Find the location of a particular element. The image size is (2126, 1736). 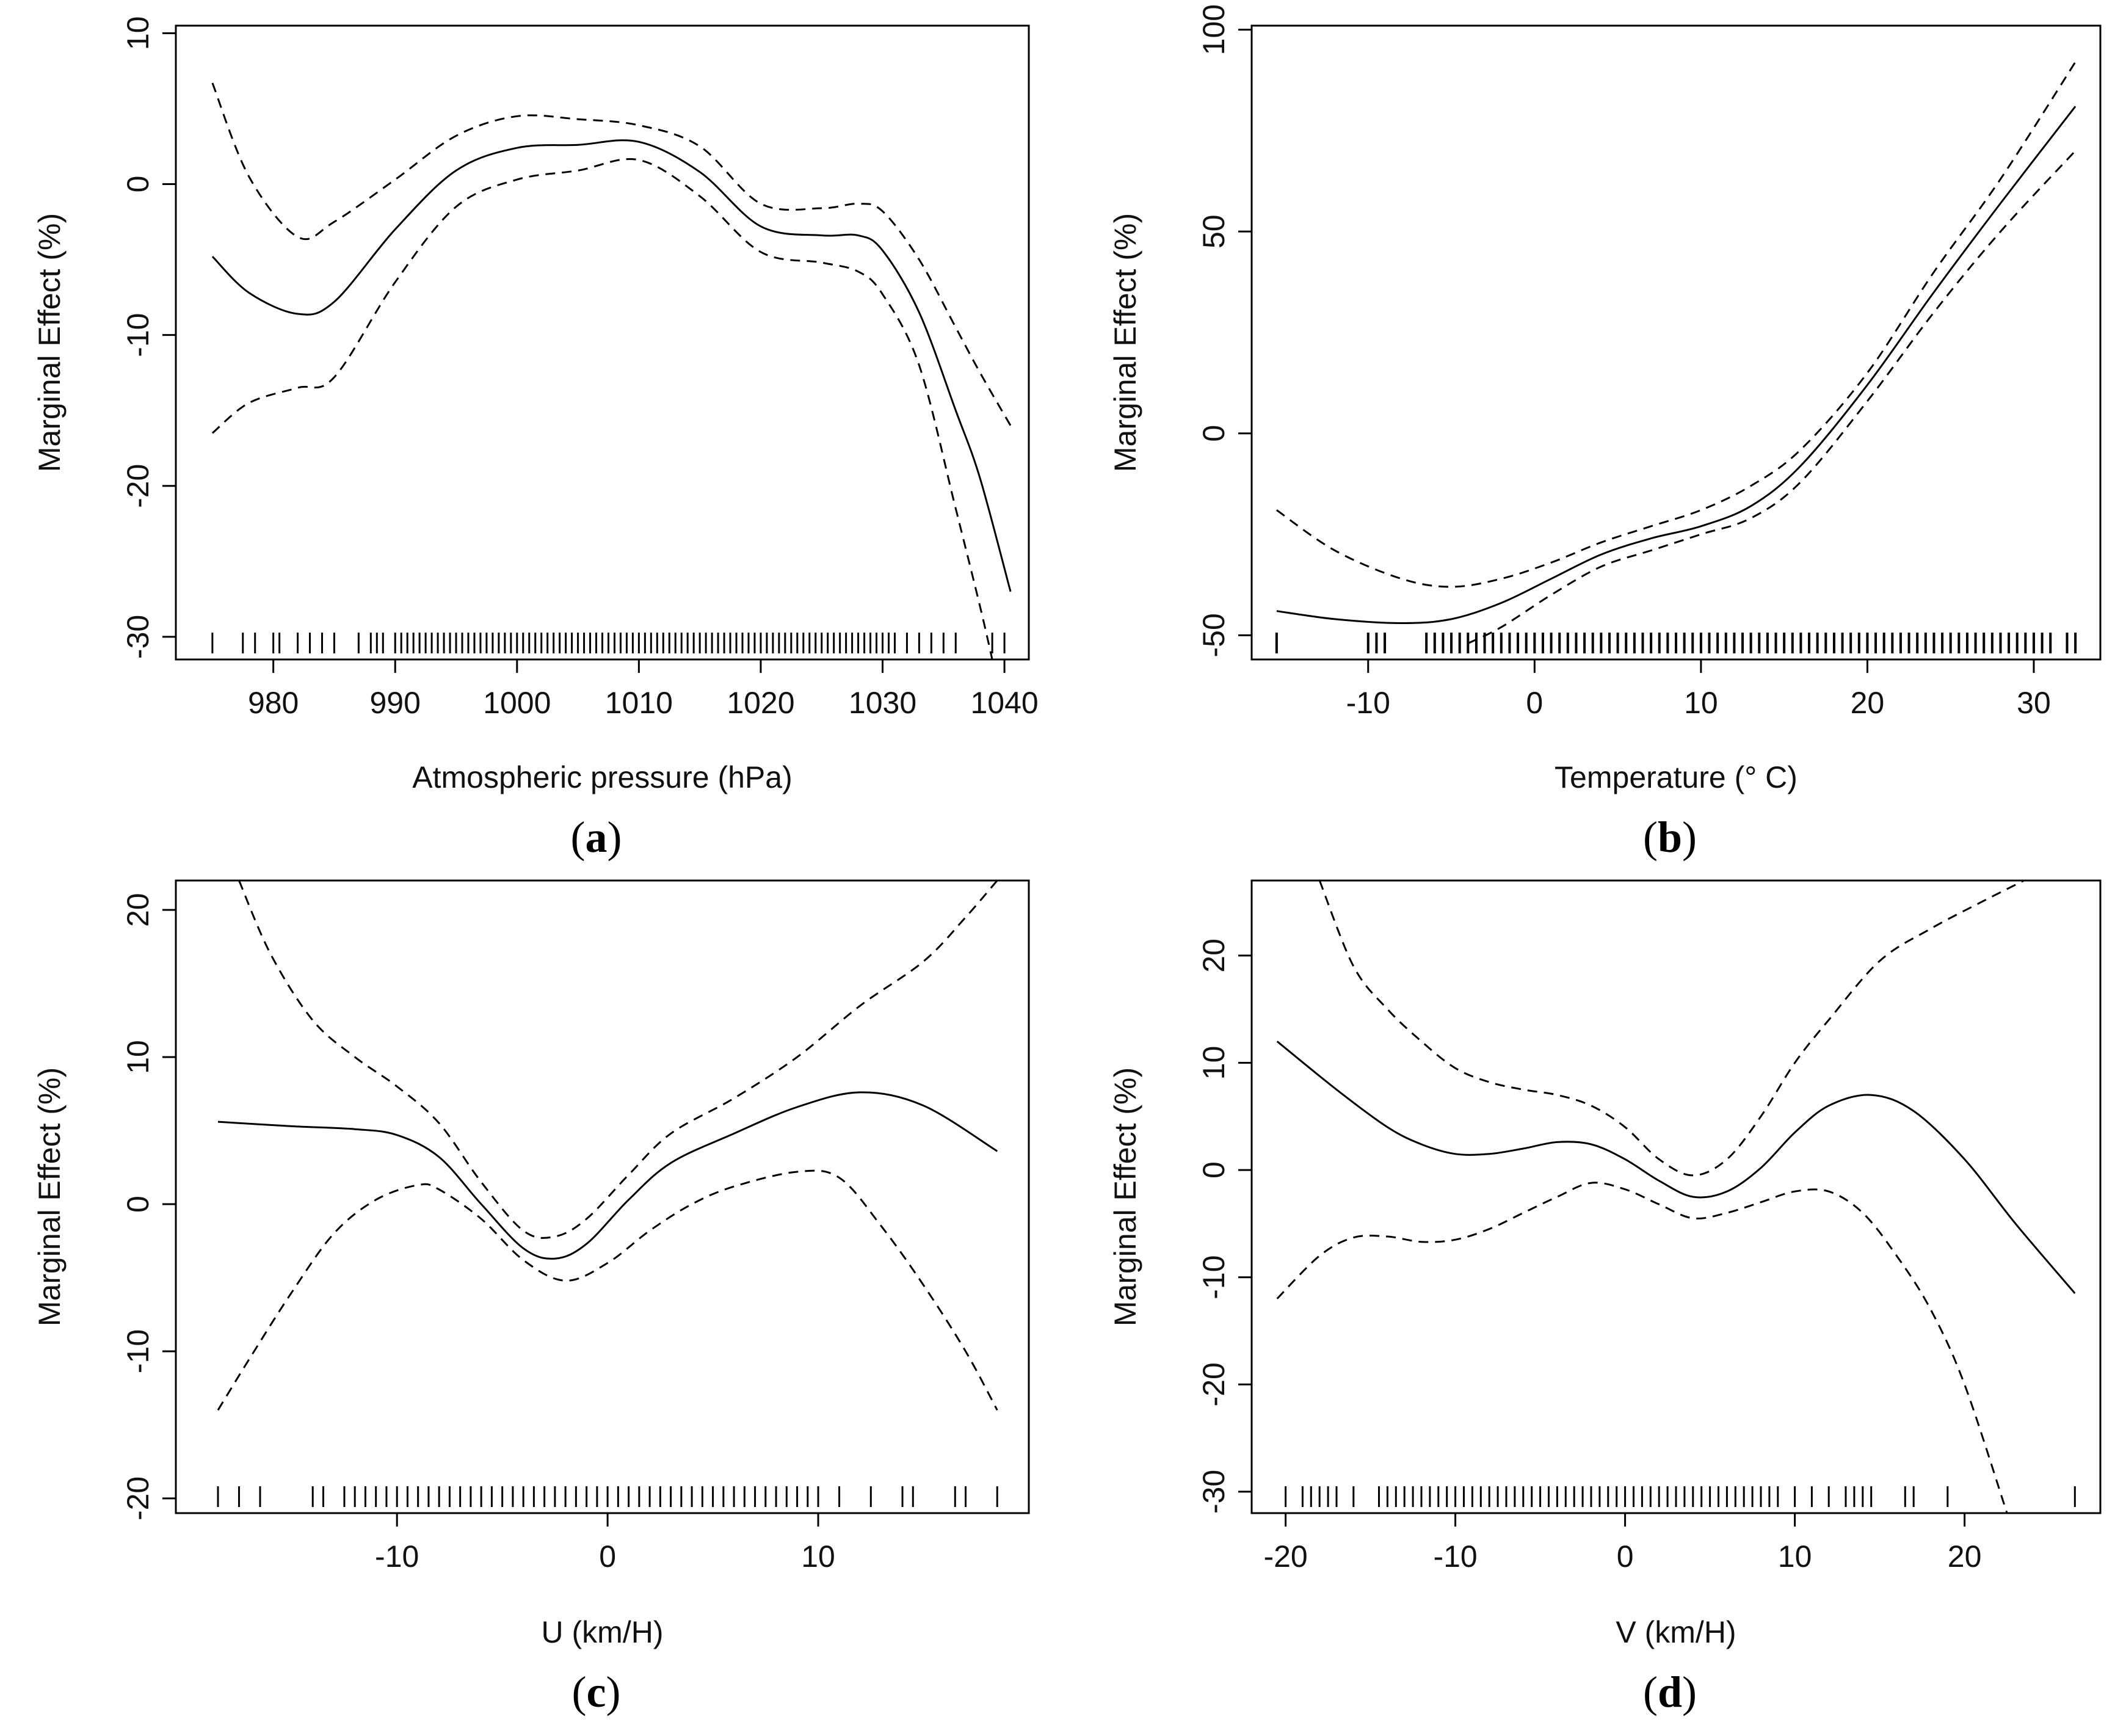

panel-caption: (d) is located at coordinates (1670, 1692).